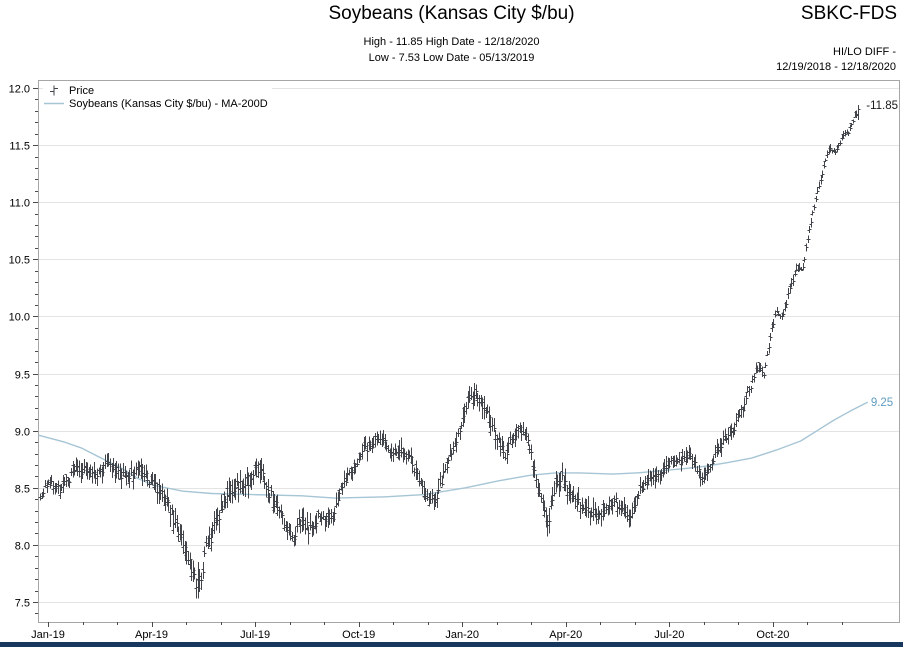 The image size is (903, 647). I want to click on footer-accent-bar, so click(451, 644).